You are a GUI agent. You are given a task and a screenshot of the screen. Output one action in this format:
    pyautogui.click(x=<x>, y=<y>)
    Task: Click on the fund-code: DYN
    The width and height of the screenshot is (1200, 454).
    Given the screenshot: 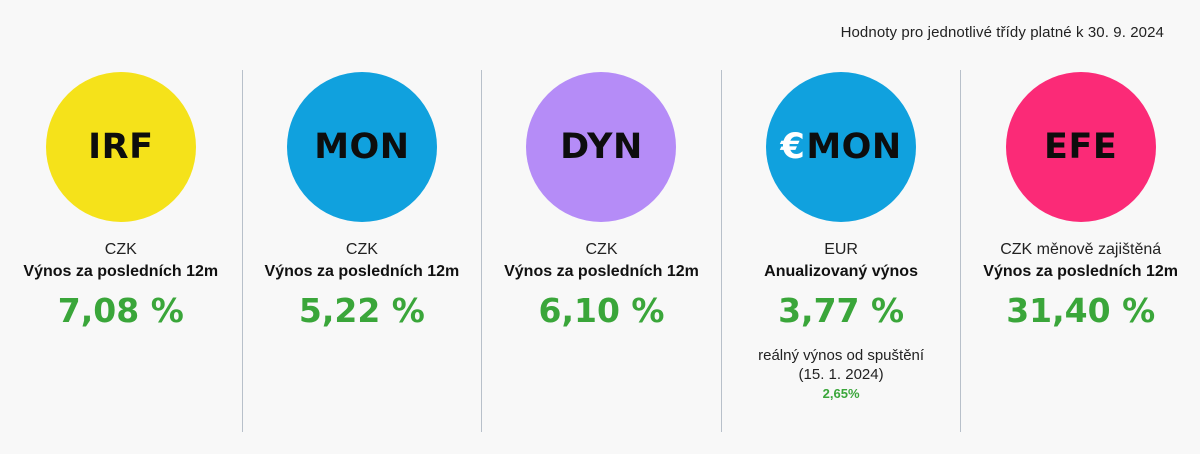 What is the action you would take?
    pyautogui.click(x=601, y=147)
    